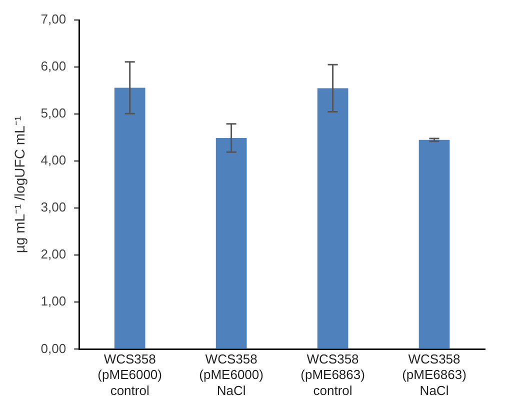 The width and height of the screenshot is (505, 408). I want to click on y-tick-label: 7,00, so click(53, 19).